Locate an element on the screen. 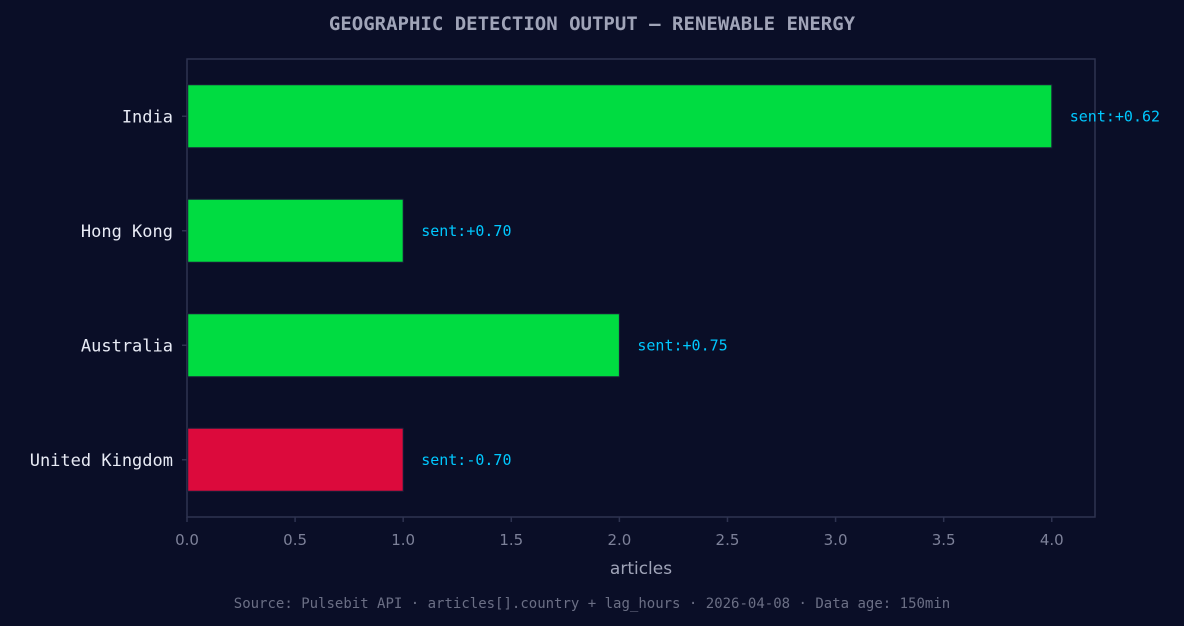 Image resolution: width=1184 pixels, height=626 pixels. x-tick-label: 1.0 is located at coordinates (403, 540).